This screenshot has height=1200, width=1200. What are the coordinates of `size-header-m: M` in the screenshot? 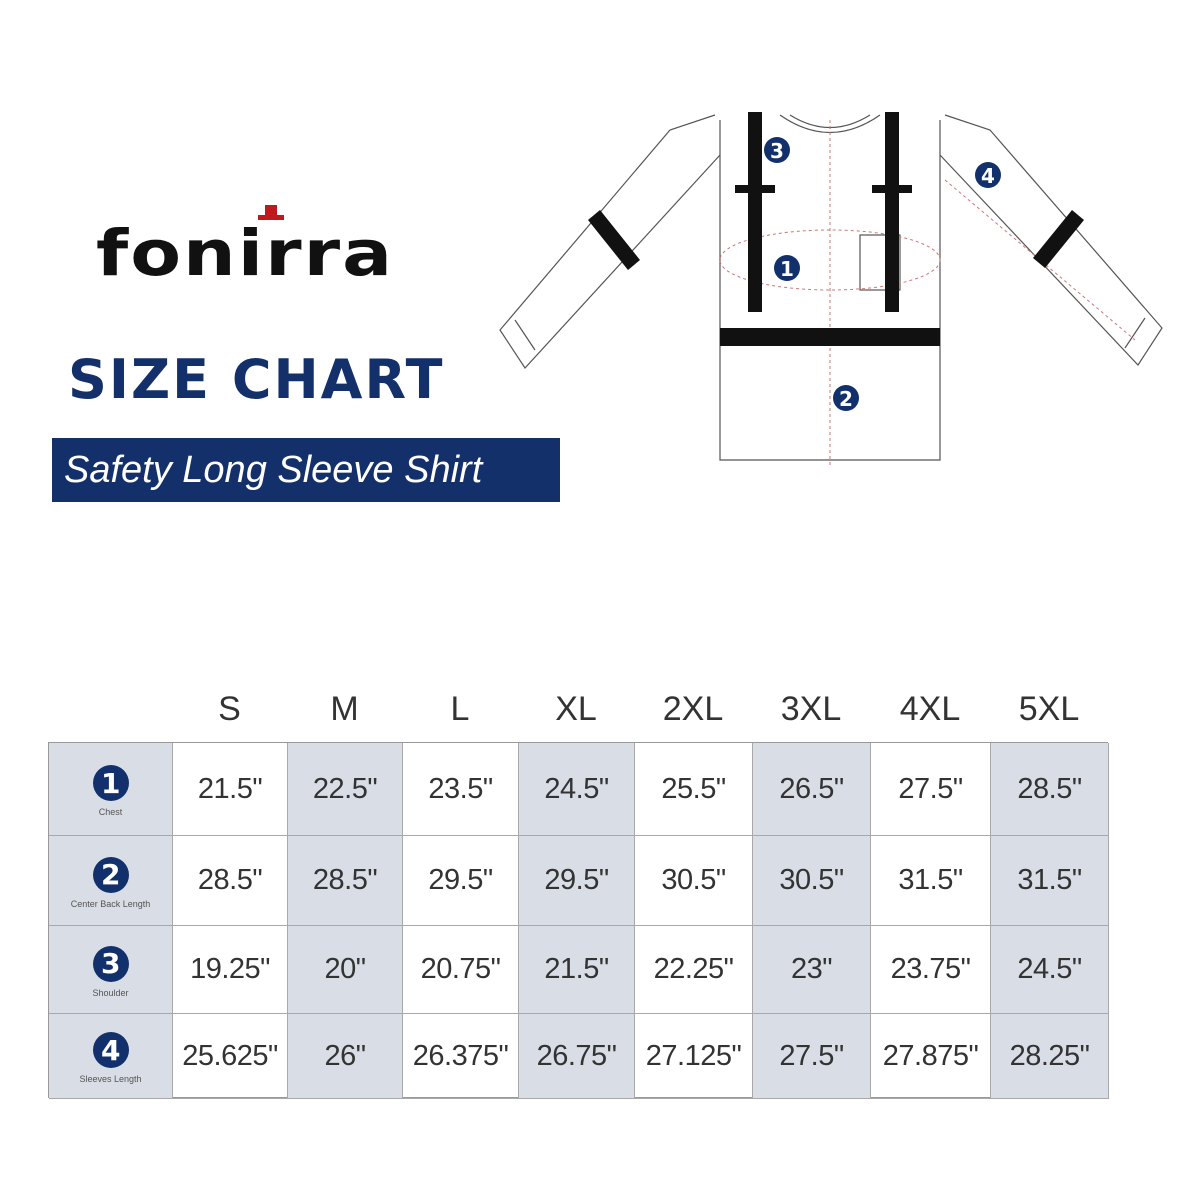 It's located at (344, 709).